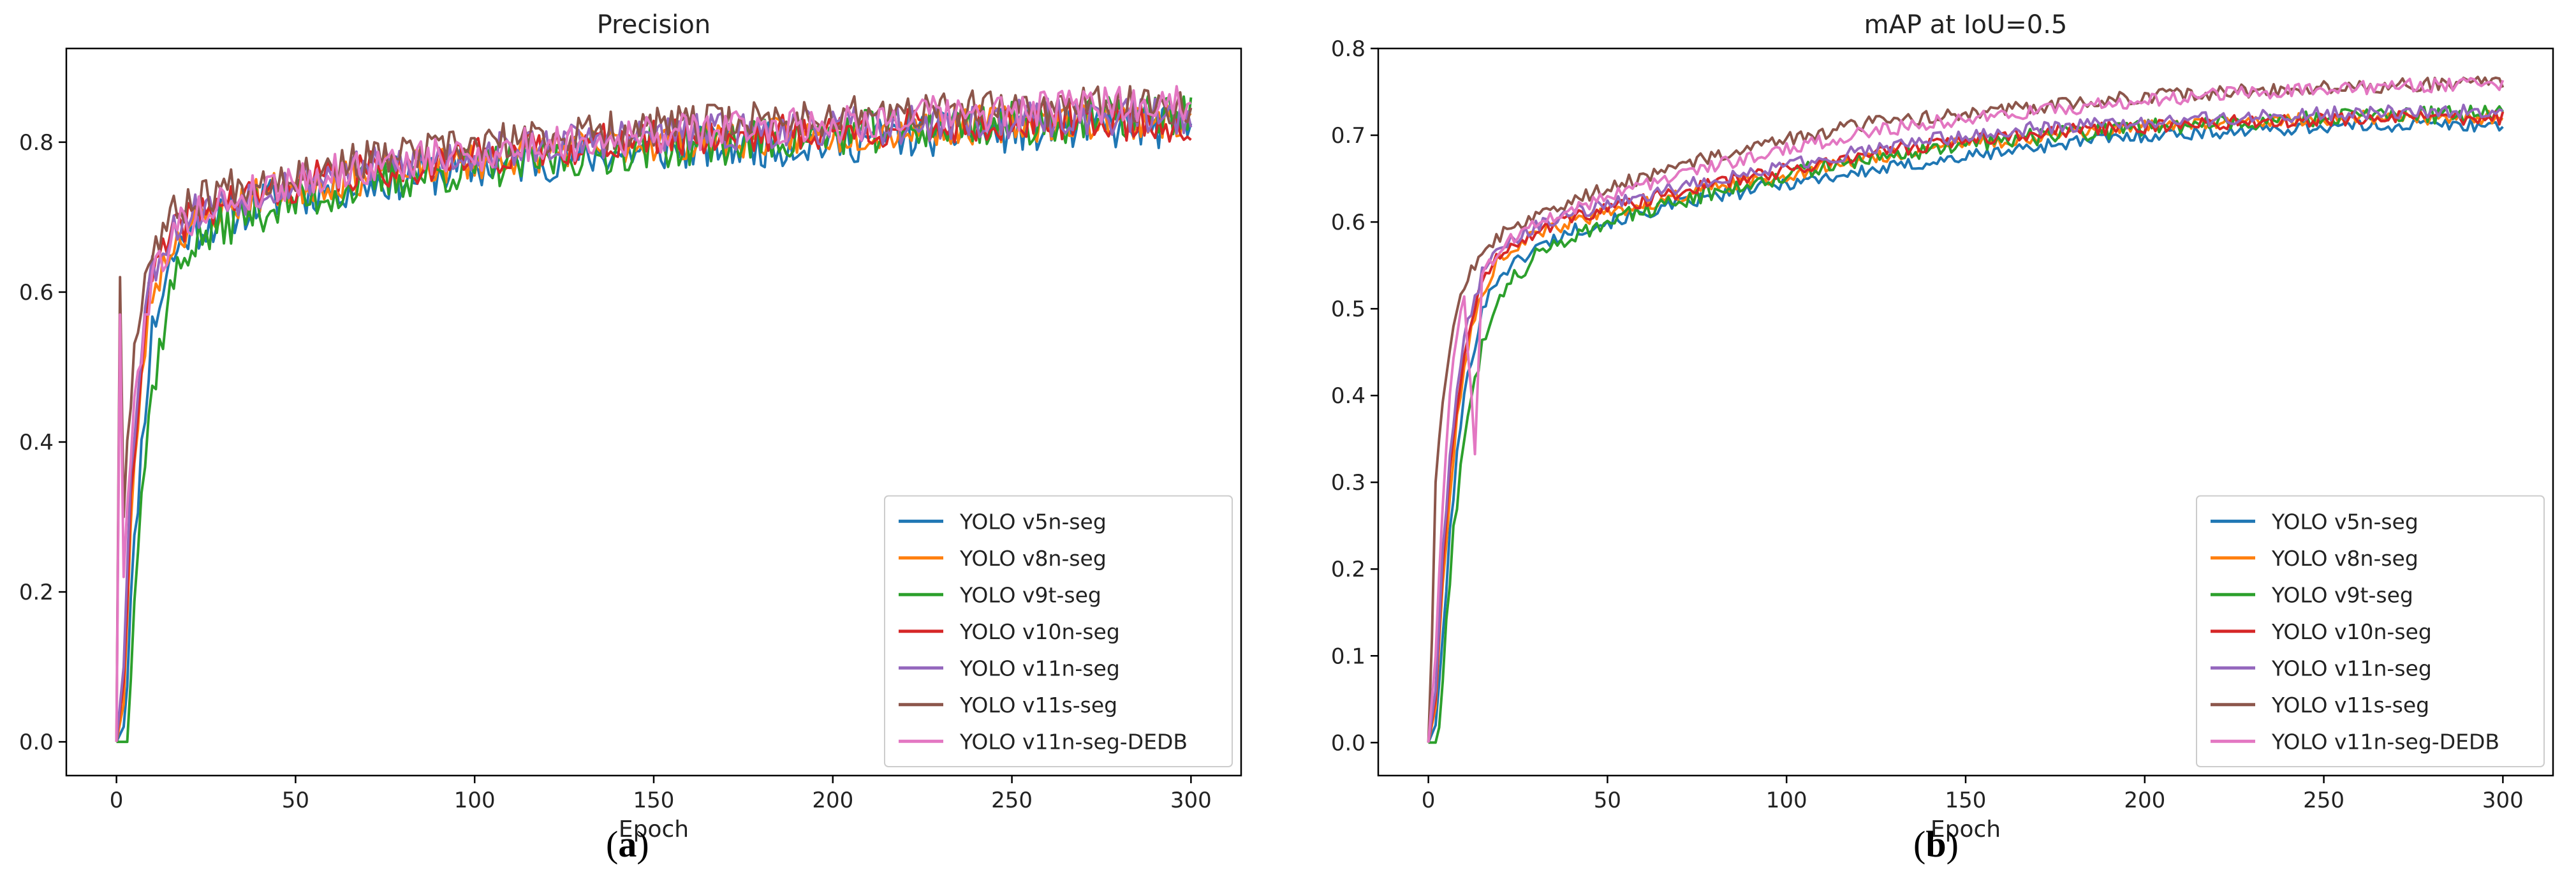  I want to click on y-tick-label-1: 0.1, so click(1348, 656).